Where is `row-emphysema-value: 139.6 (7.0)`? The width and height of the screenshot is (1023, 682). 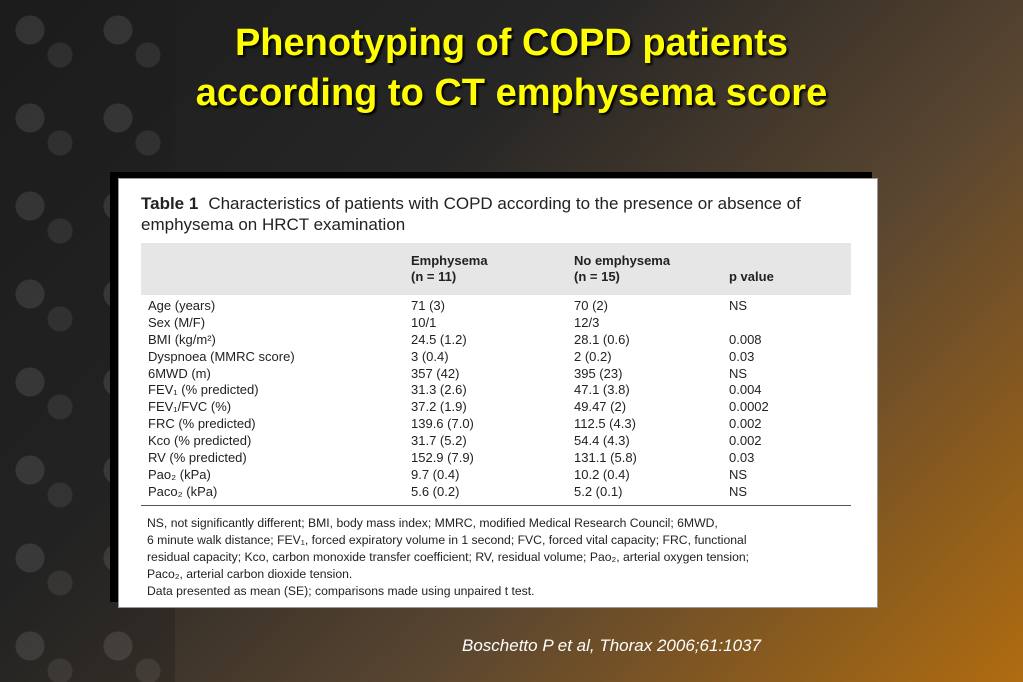
row-emphysema-value: 139.6 (7.0) is located at coordinates (442, 424).